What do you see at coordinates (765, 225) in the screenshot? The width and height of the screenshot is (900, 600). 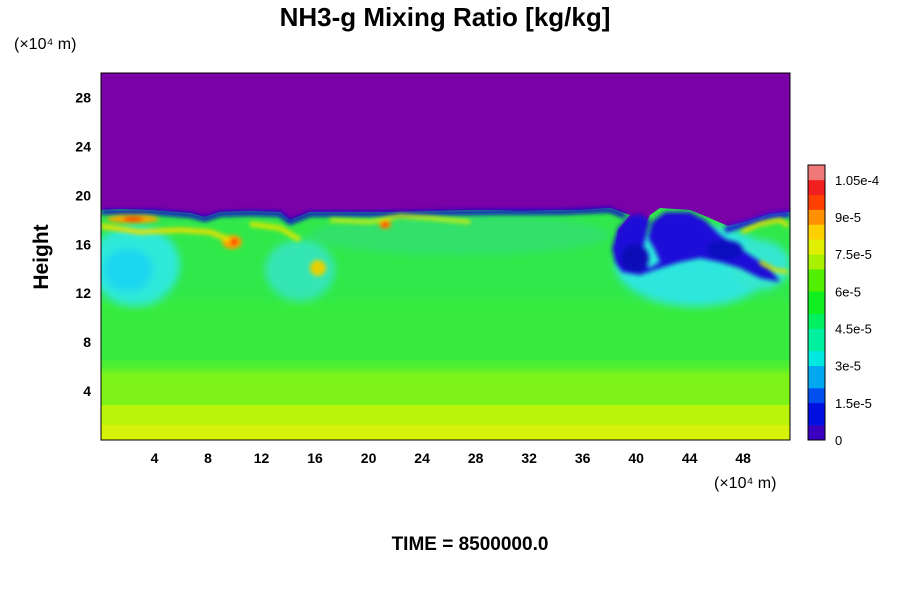 I see `yellow-streak-right` at bounding box center [765, 225].